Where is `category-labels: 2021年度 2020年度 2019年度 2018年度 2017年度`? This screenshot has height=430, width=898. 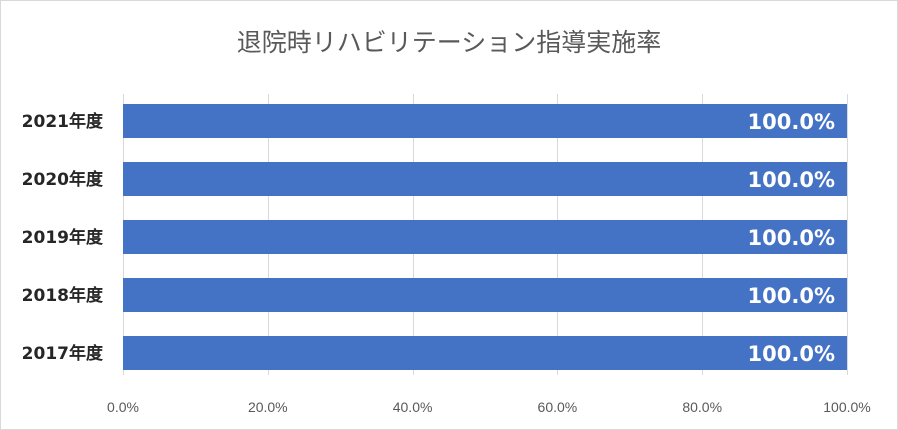
category-labels: 2021年度 2020年度 2019年度 2018年度 2017年度 is located at coordinates (63, 237).